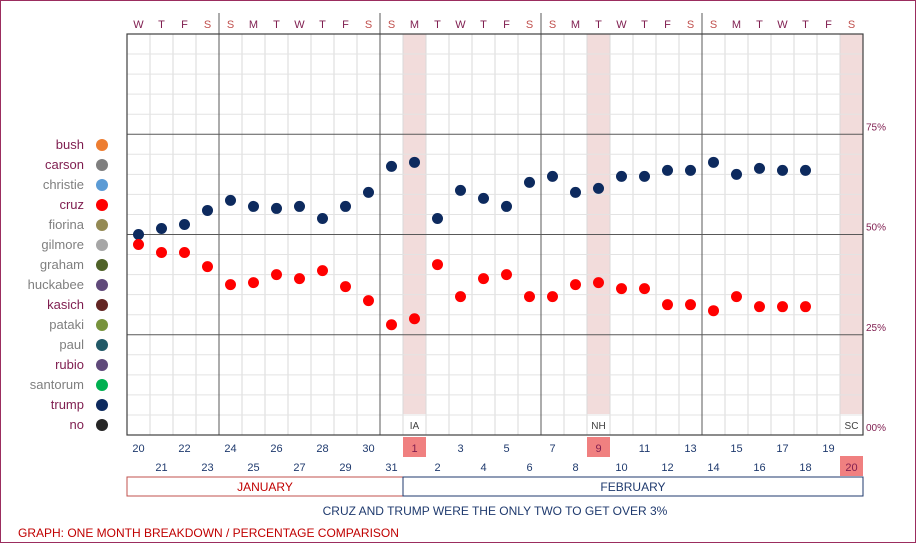 The width and height of the screenshot is (916, 543). I want to click on date-label: 3, so click(460, 449).